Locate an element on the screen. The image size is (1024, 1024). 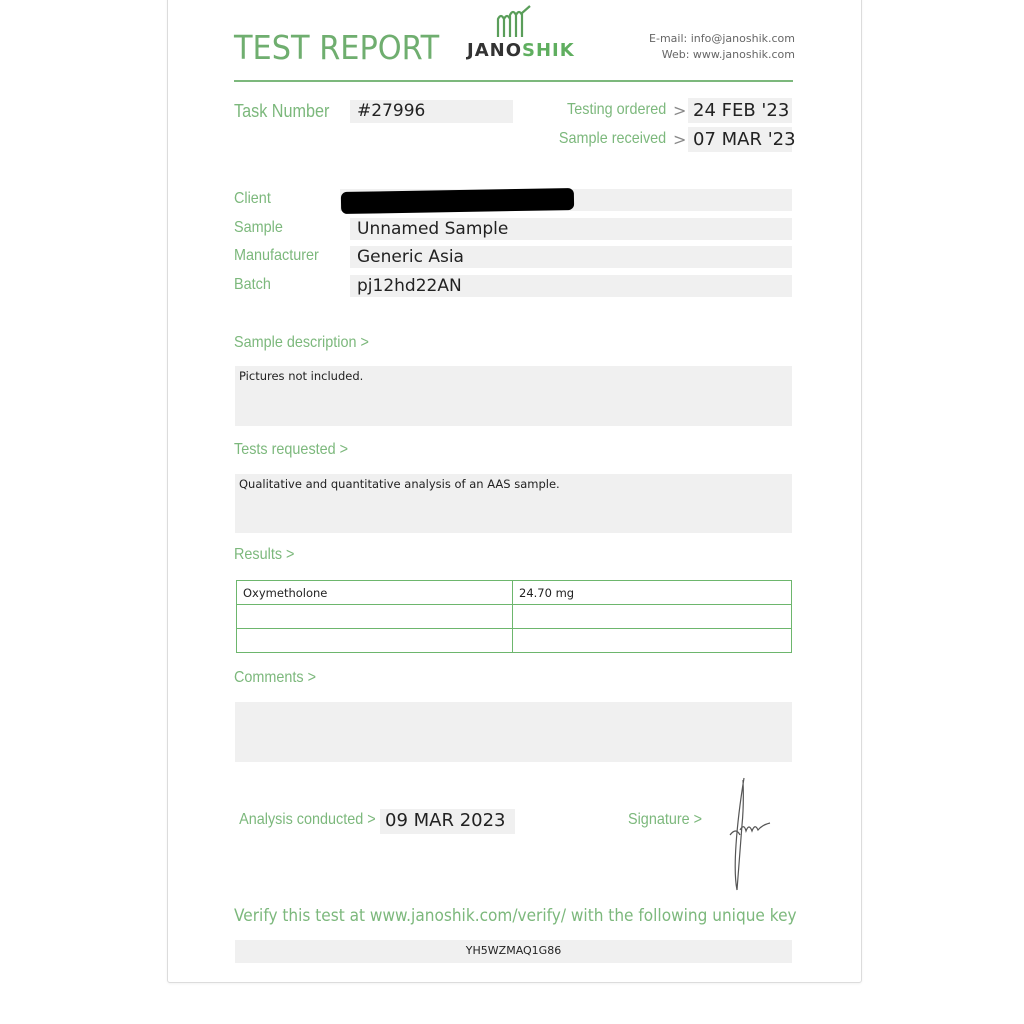
batch-value: pj12hd22AN is located at coordinates (409, 286).